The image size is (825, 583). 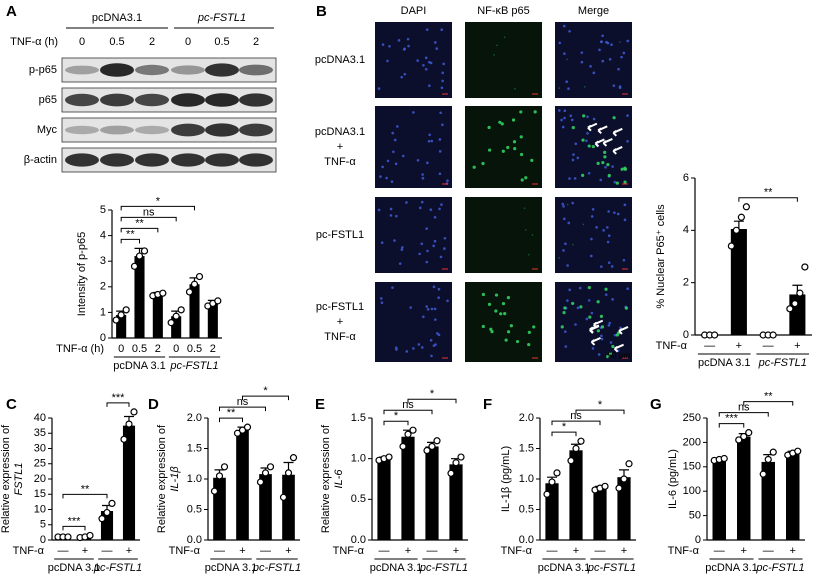 What do you see at coordinates (593, 11) in the screenshot?
I see `column-header: Merge` at bounding box center [593, 11].